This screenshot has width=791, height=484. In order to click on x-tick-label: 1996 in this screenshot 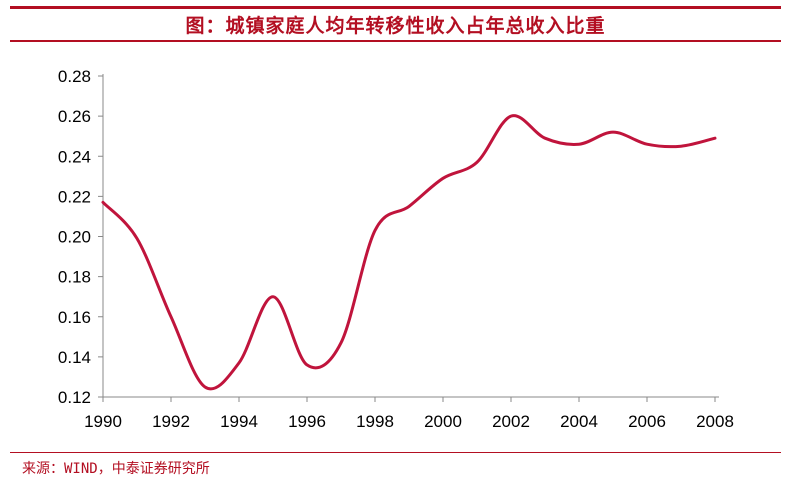, I will do `click(307, 421)`.